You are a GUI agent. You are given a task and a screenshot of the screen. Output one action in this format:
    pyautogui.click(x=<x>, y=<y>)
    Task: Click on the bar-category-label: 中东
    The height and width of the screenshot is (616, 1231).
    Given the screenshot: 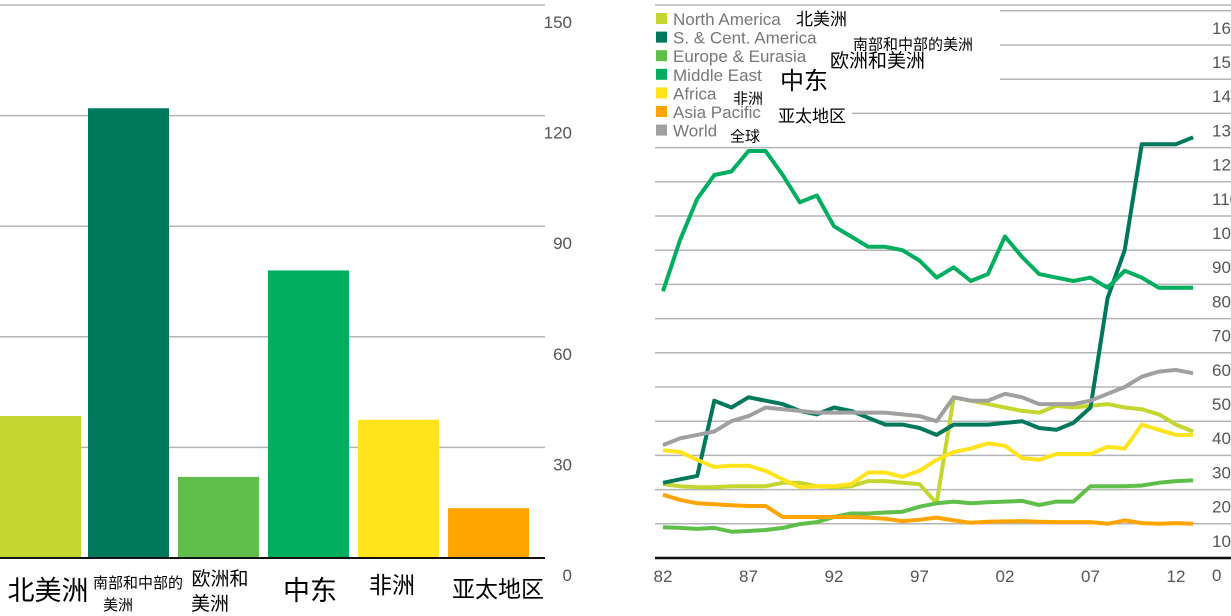 What is the action you would take?
    pyautogui.click(x=310, y=591)
    